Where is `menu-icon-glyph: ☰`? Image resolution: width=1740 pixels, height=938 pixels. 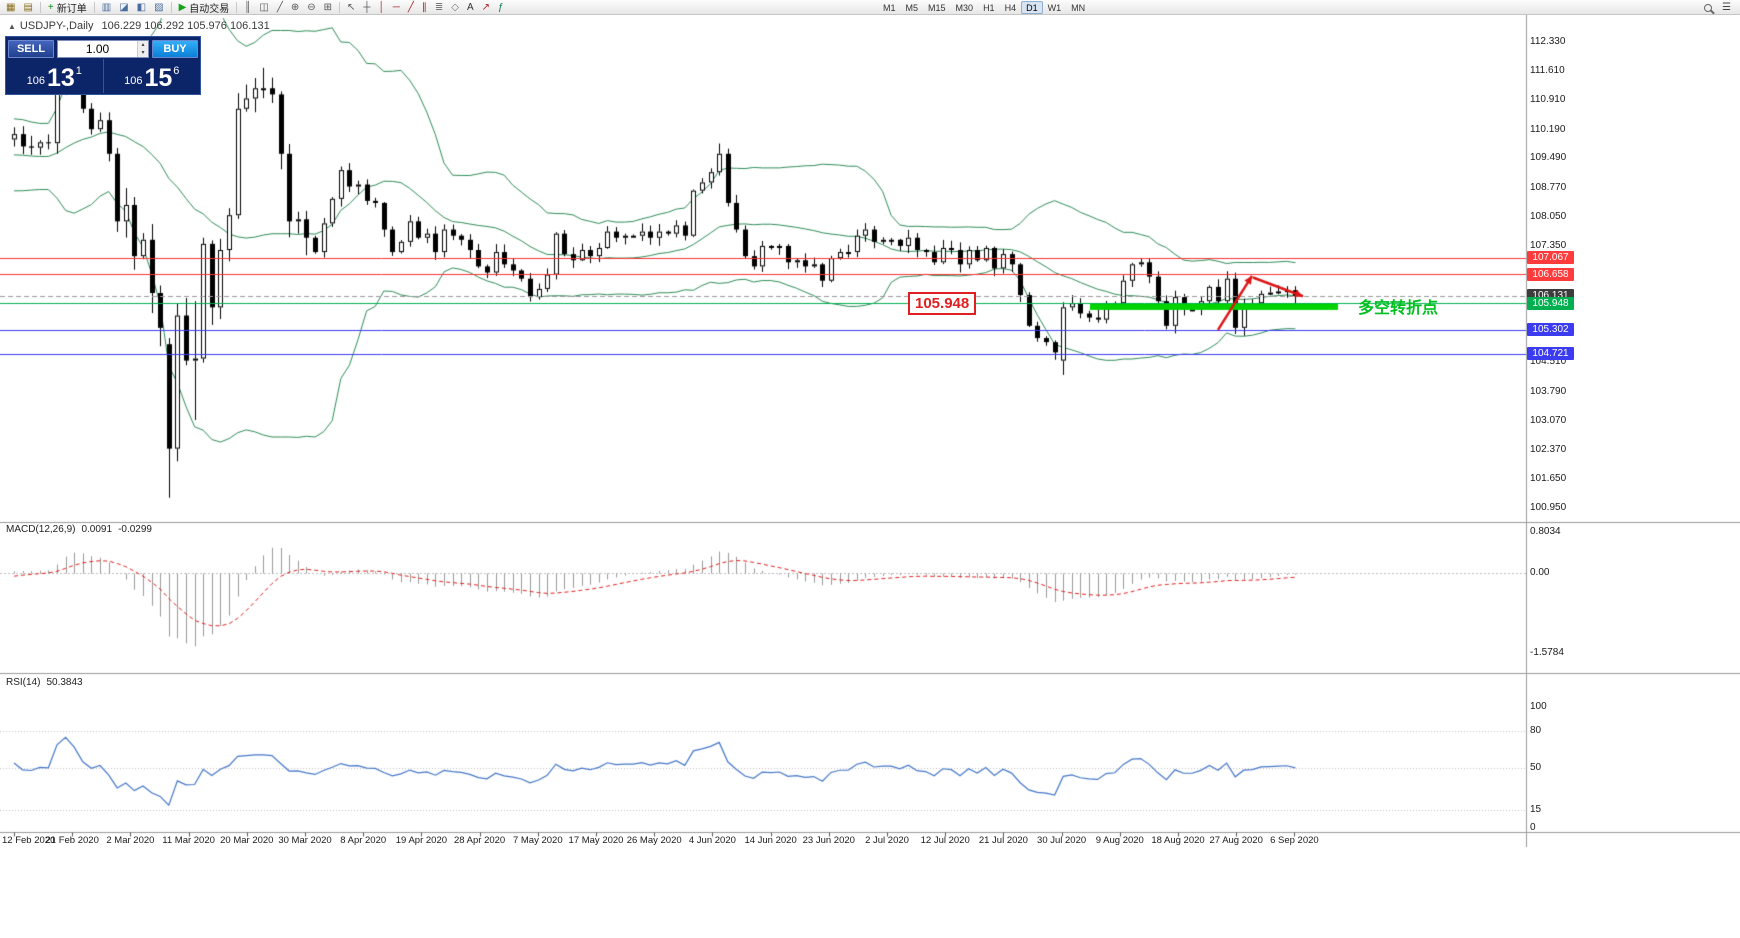
menu-icon-glyph: ☰ is located at coordinates (1726, 7).